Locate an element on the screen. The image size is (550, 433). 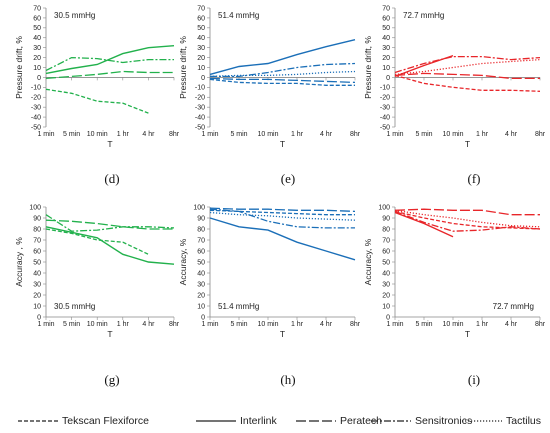
y-tick-label: -30 is located at coordinates (385, 108).